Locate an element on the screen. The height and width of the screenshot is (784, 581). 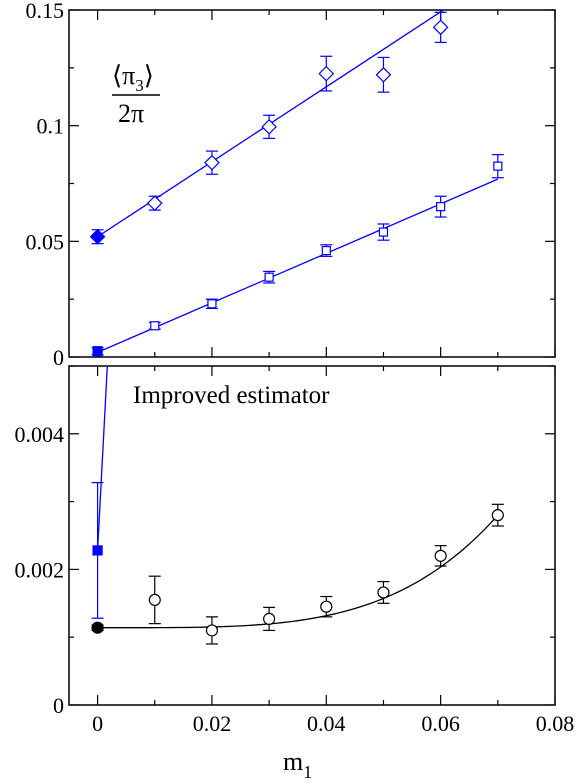
x-axis-label: m1 is located at coordinates (297, 764).